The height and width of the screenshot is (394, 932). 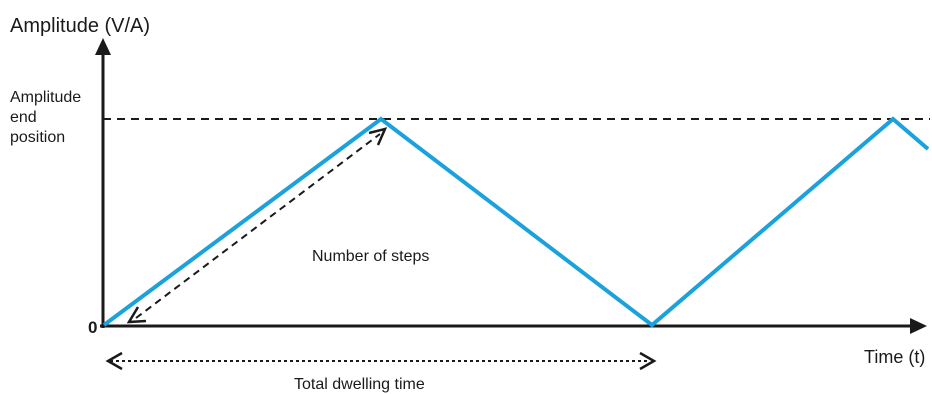 What do you see at coordinates (258, 226) in the screenshot?
I see `steps-dashed-arrow-line` at bounding box center [258, 226].